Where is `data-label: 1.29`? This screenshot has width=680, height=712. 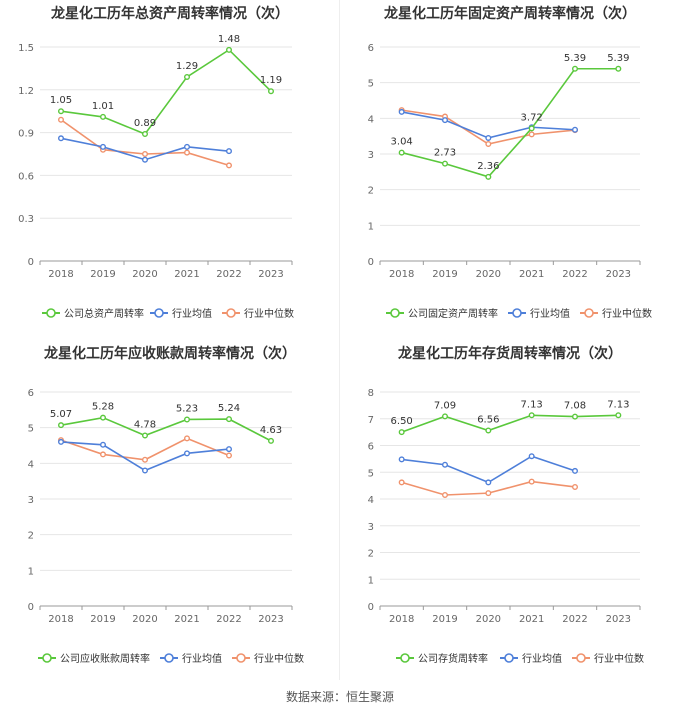
data-label: 1.29 is located at coordinates (187, 66).